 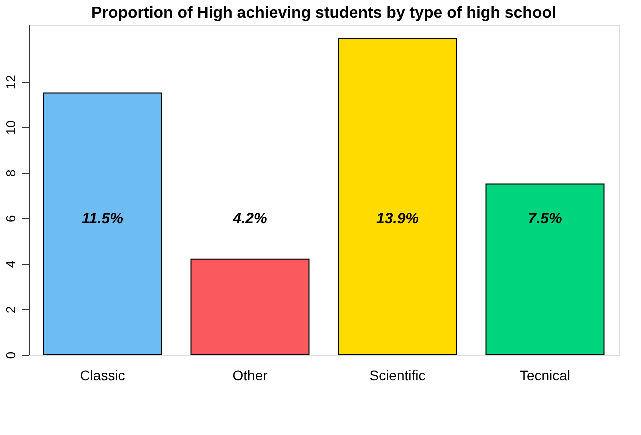 I want to click on y-tick-label: 6, so click(x=11, y=219).